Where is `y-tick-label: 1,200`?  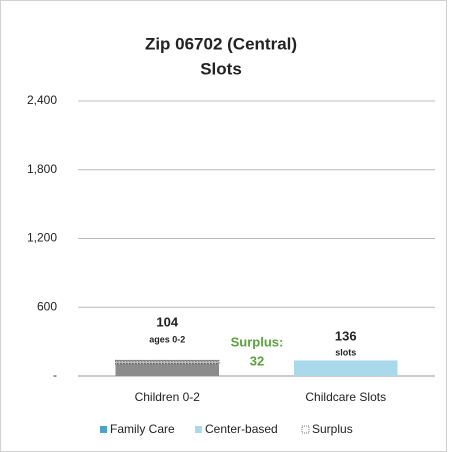
y-tick-label: 1,200 is located at coordinates (42, 238).